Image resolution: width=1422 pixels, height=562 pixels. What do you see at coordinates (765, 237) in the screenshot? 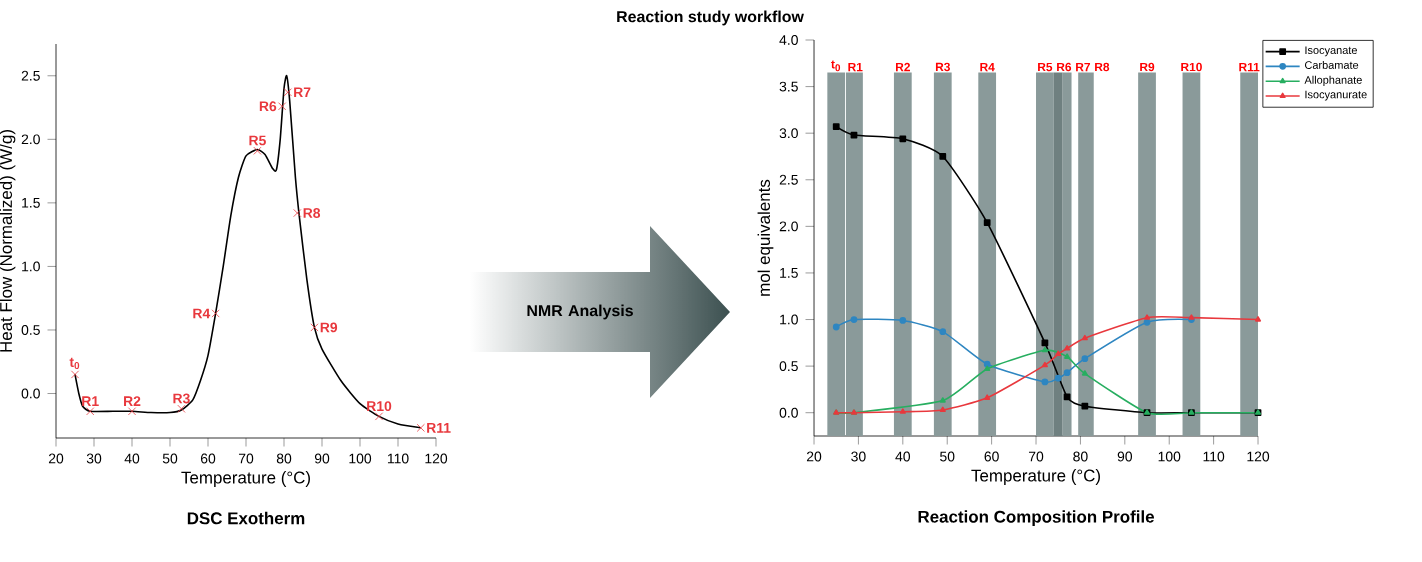
I see `y-axis-title: mol equivalents` at bounding box center [765, 237].